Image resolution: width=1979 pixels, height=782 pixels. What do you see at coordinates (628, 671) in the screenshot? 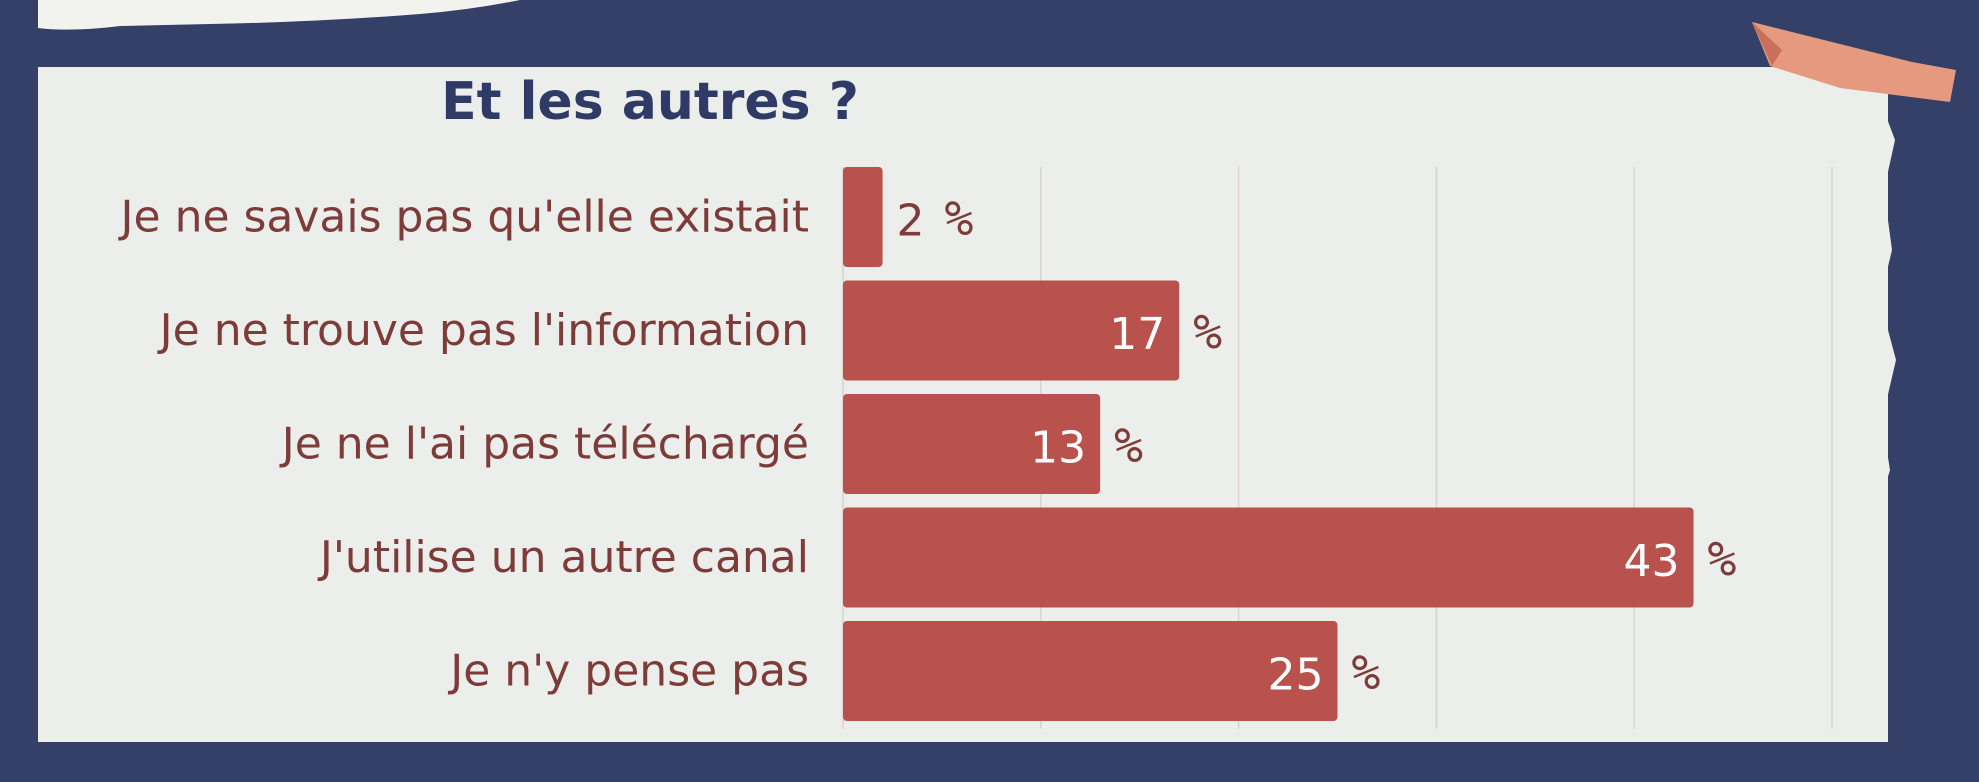
I see `category-label: Je n'y pense pas` at bounding box center [628, 671].